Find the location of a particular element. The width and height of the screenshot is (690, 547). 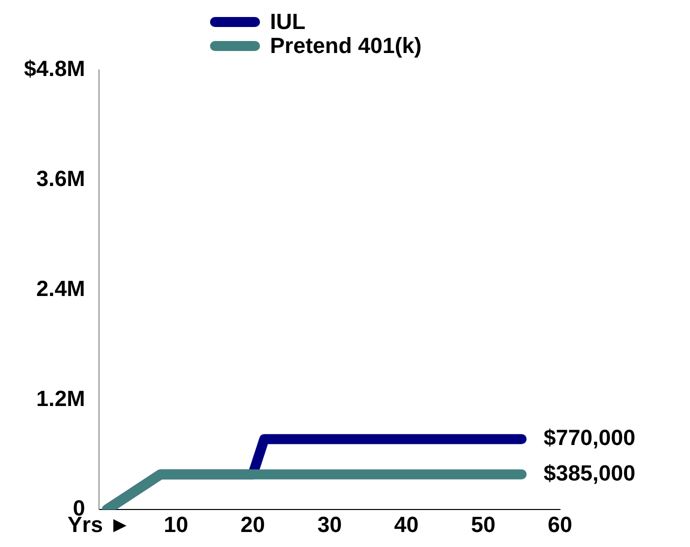

legend-label: IUL is located at coordinates (288, 21).